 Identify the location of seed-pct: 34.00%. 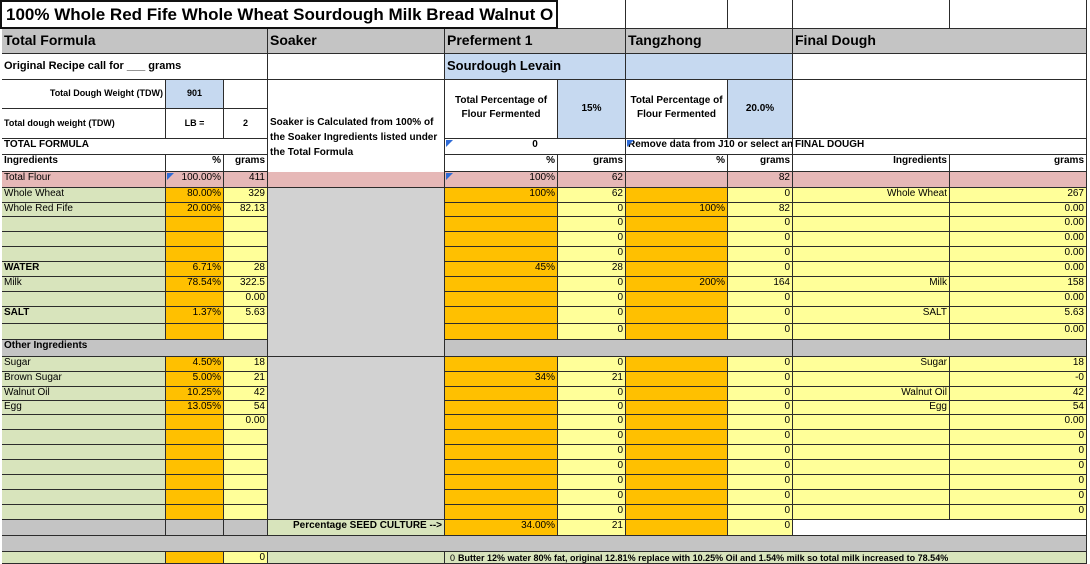
(501, 528).